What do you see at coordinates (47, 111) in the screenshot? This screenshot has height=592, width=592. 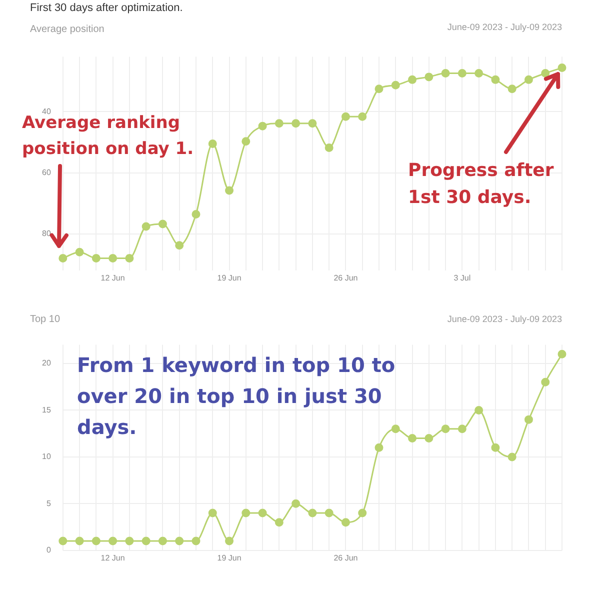 I see `y-tick-label: 40` at bounding box center [47, 111].